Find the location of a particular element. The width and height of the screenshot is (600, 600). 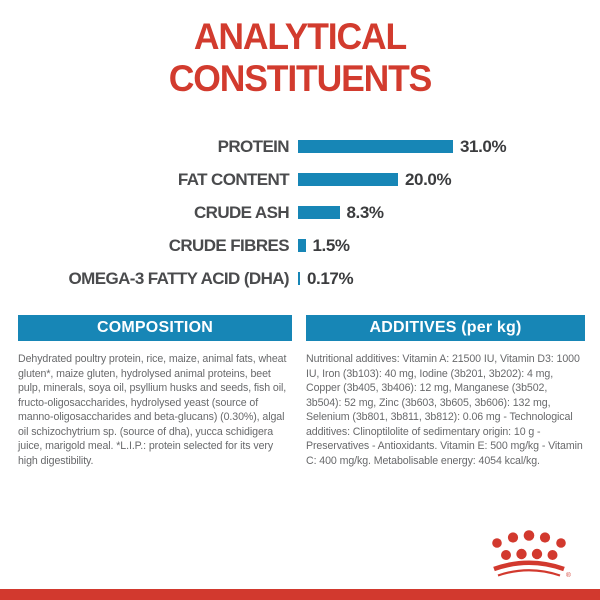

bar-protein is located at coordinates (375, 146).